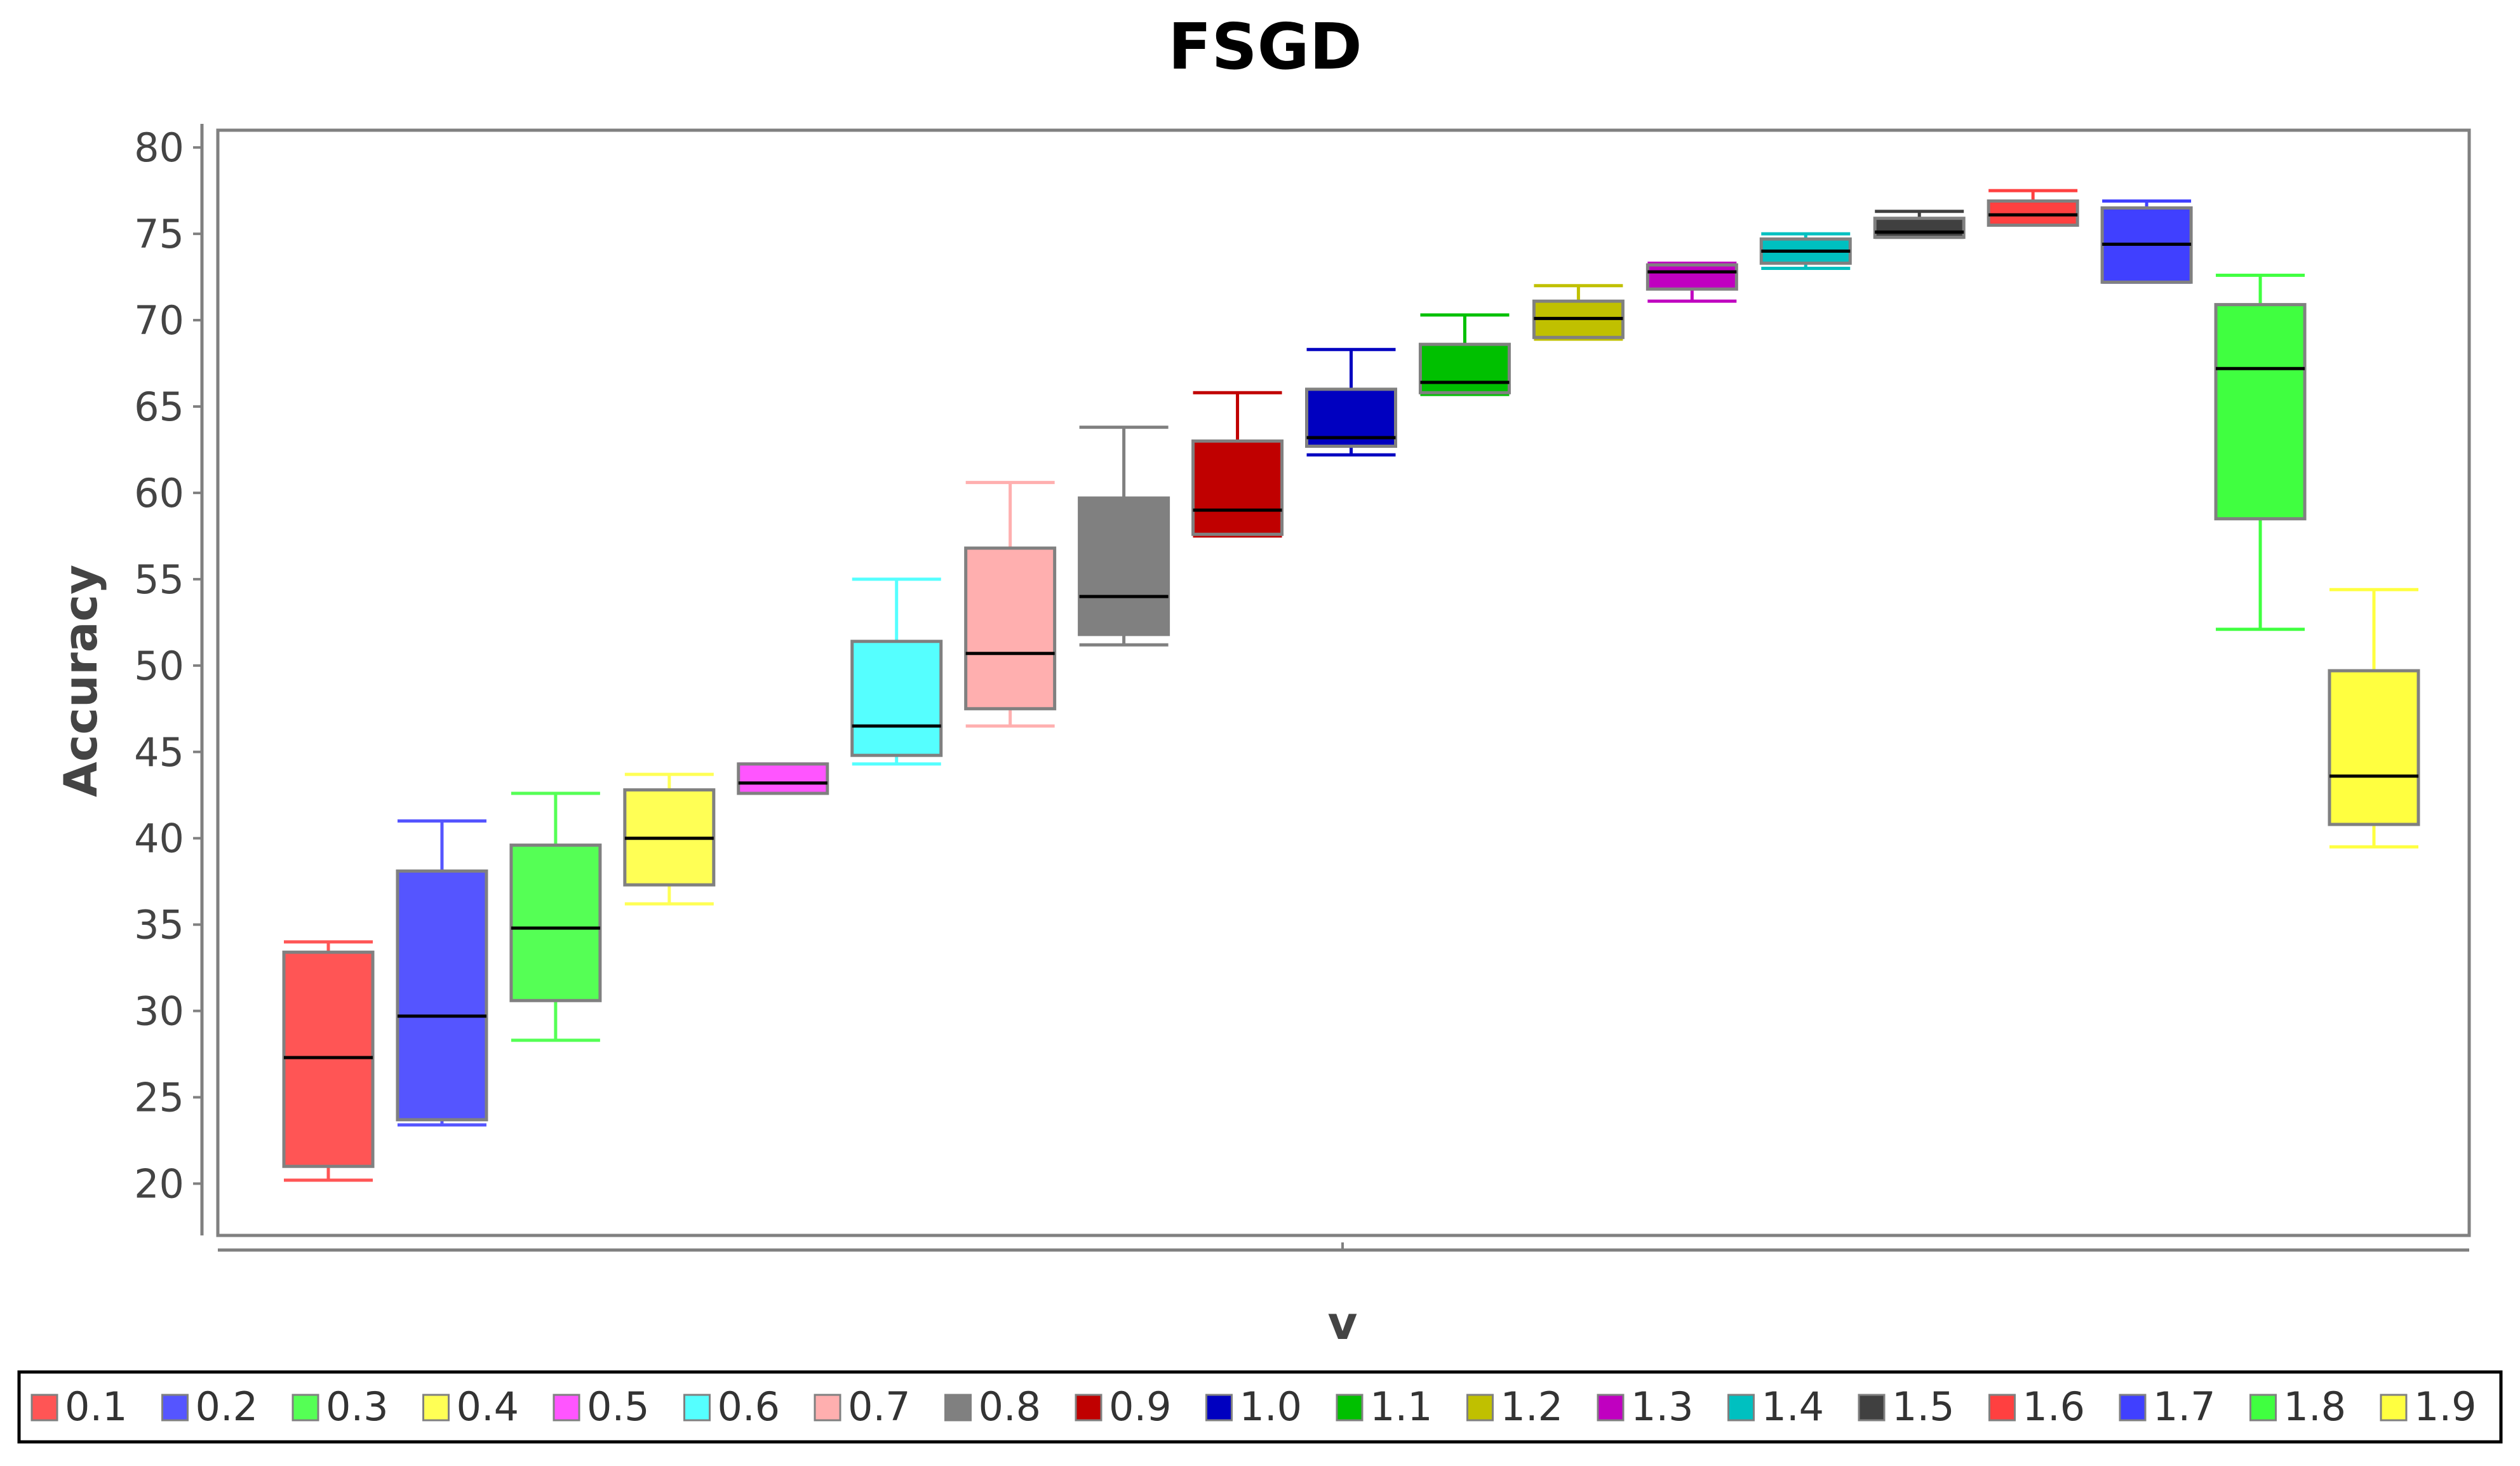 This screenshot has height=1466, width=2520. I want to click on legend-item-1-7: 1.7, so click(2167, 1406).